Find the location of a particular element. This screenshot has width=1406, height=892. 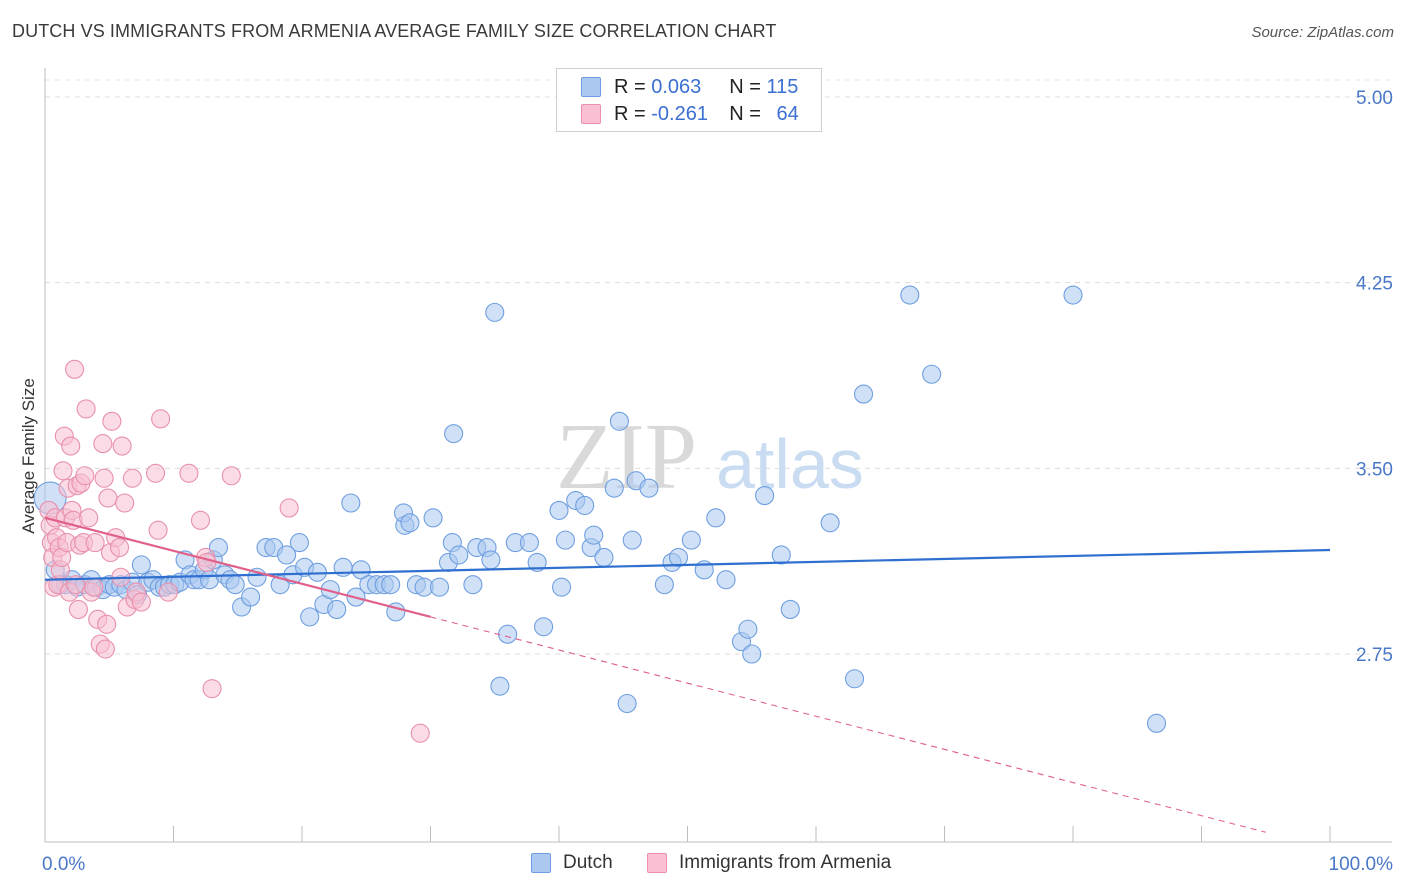

legend-n-label: N = is located at coordinates (745, 86).